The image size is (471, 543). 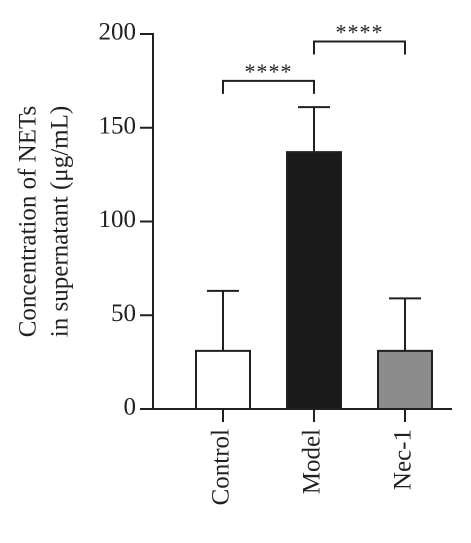 What do you see at coordinates (130, 407) in the screenshot?
I see `y-tick-label: 0` at bounding box center [130, 407].